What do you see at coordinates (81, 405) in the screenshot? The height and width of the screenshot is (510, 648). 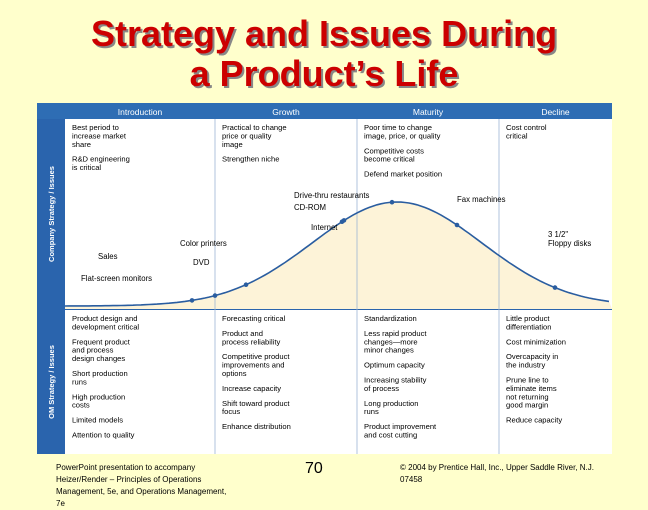 I see `om-strategy-text: costs` at bounding box center [81, 405].